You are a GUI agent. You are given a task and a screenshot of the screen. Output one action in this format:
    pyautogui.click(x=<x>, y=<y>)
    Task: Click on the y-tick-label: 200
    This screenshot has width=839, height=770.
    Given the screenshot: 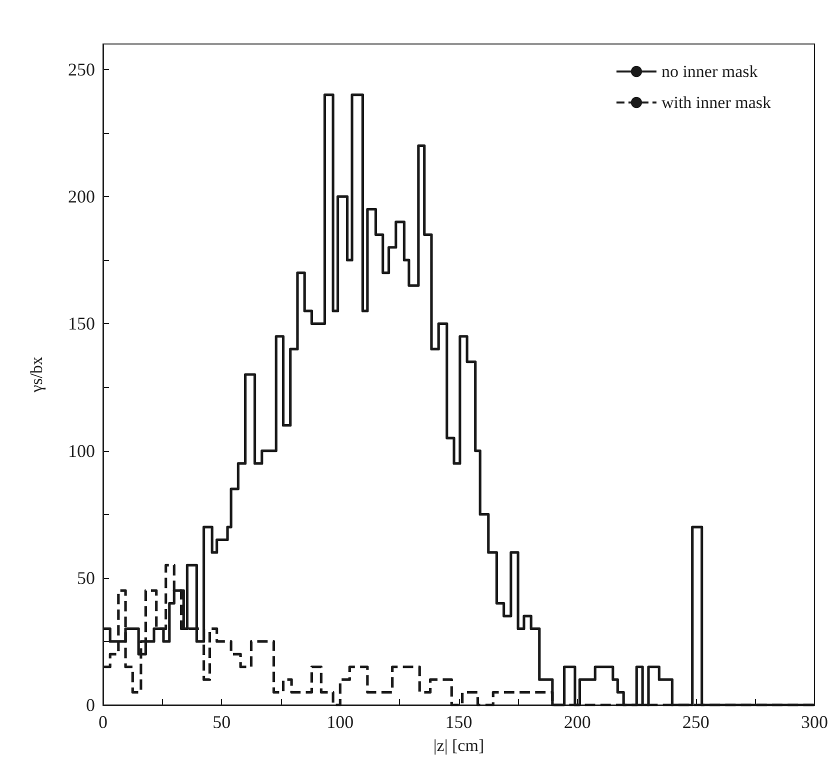 What is the action you would take?
    pyautogui.click(x=81, y=196)
    